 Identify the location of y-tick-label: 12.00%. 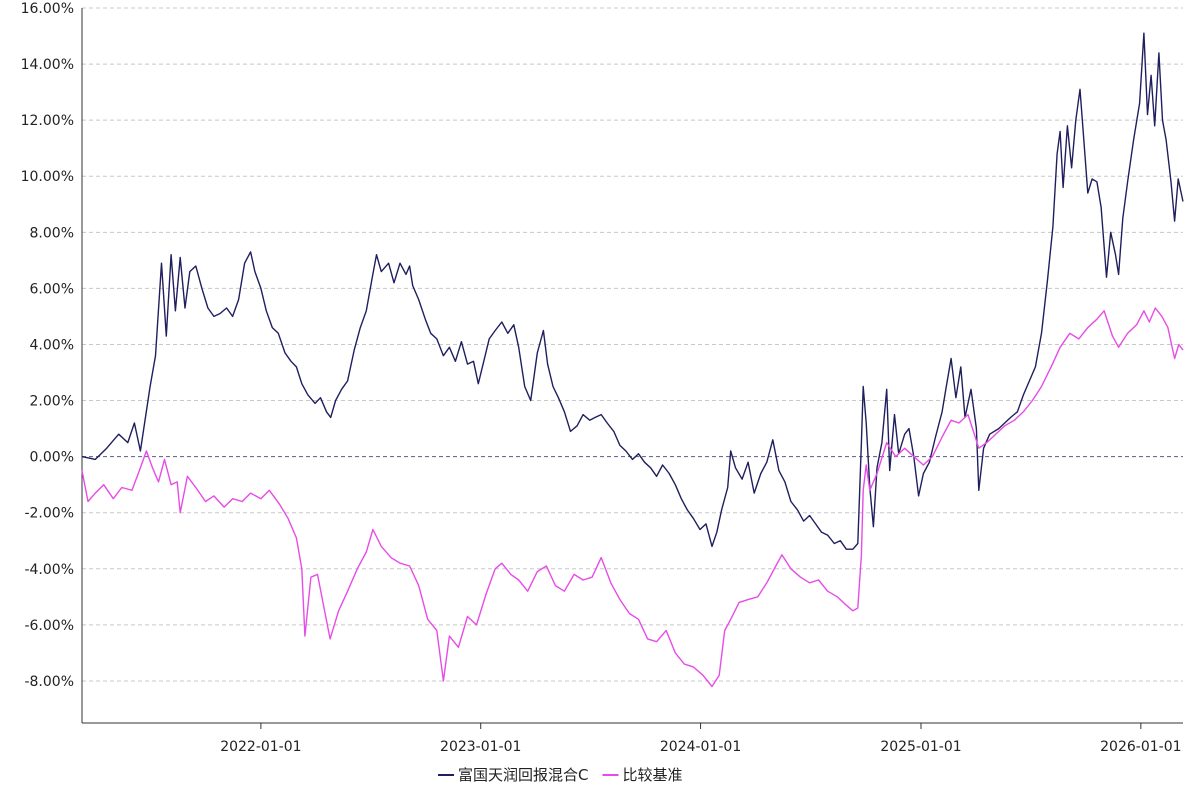
(47, 121).